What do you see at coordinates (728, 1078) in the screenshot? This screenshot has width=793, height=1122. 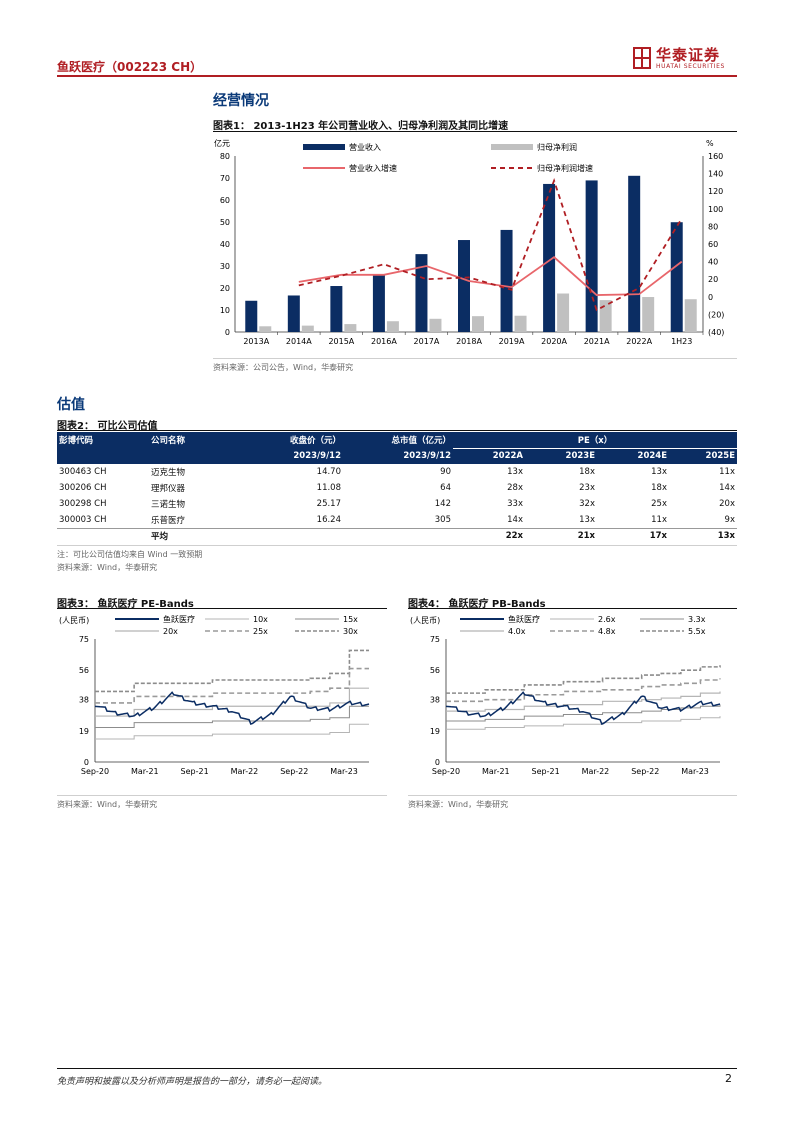 I see `page-number: 2` at bounding box center [728, 1078].